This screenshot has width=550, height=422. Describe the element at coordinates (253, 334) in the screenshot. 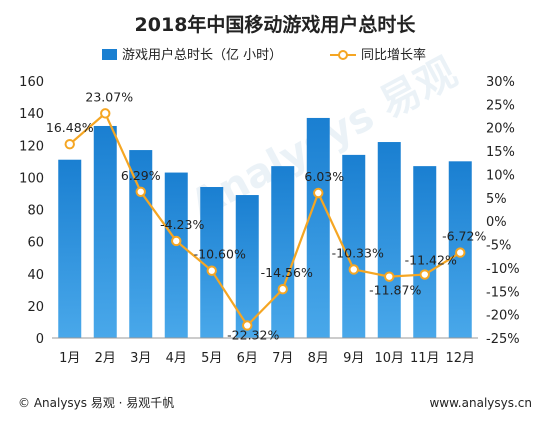

I see `growth-rate-label: -22.32%` at that location.